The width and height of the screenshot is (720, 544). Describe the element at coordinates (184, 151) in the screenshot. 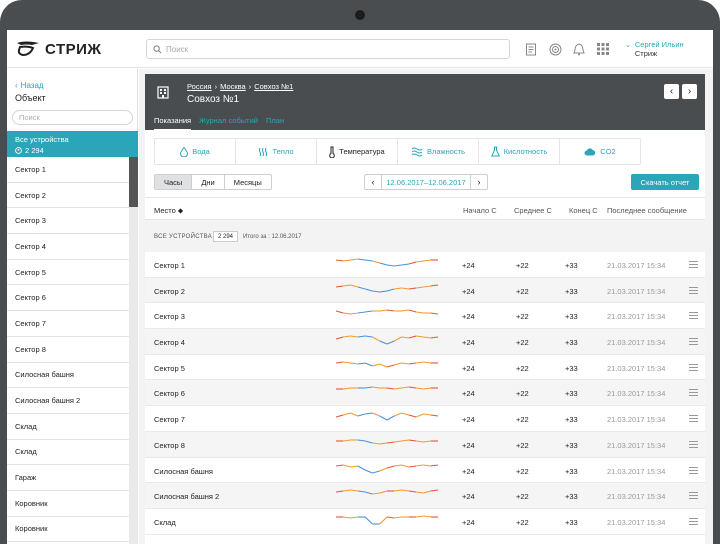

I see `water-drop-icon` at that location.